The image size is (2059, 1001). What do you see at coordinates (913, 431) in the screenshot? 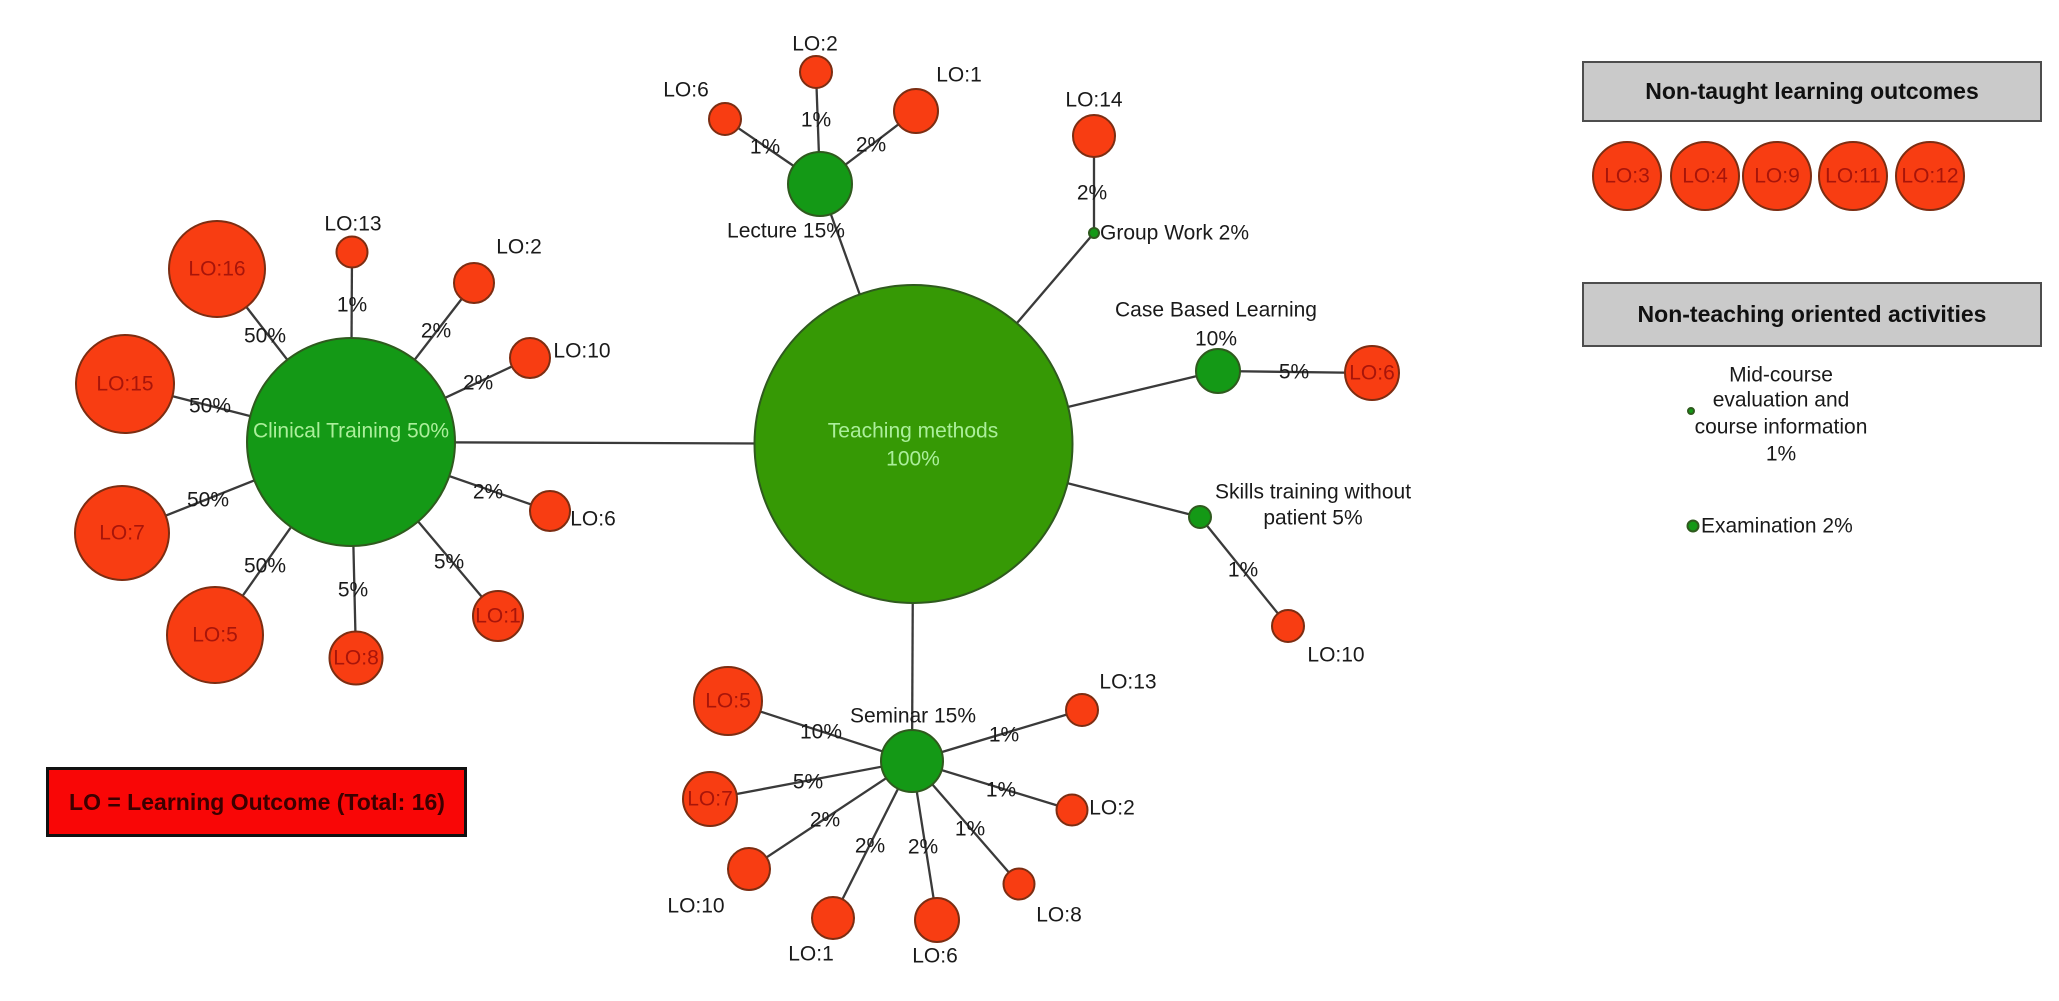
I see `svg-text: Teaching methods` at bounding box center [913, 431].